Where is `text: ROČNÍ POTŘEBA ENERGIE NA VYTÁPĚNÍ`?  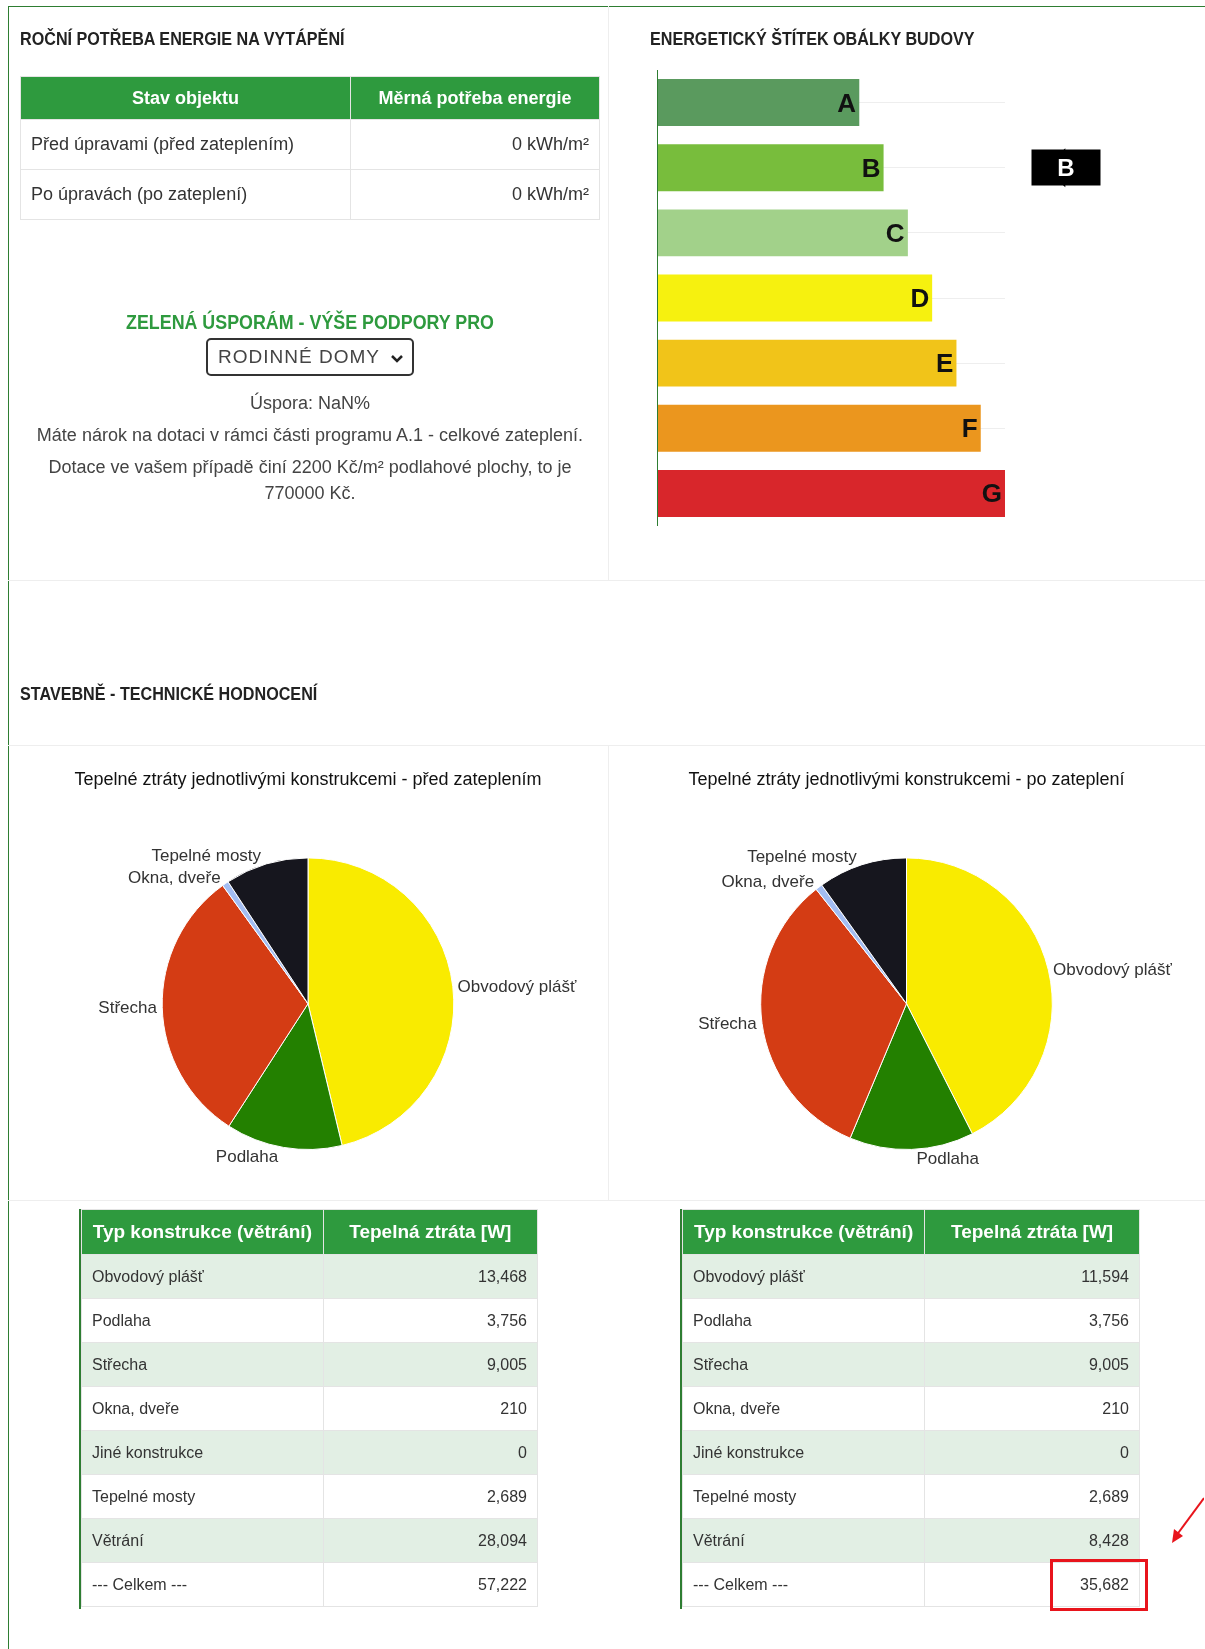 text: ROČNÍ POTŘEBA ENERGIE NA VYTÁPĚNÍ is located at coordinates (183, 39).